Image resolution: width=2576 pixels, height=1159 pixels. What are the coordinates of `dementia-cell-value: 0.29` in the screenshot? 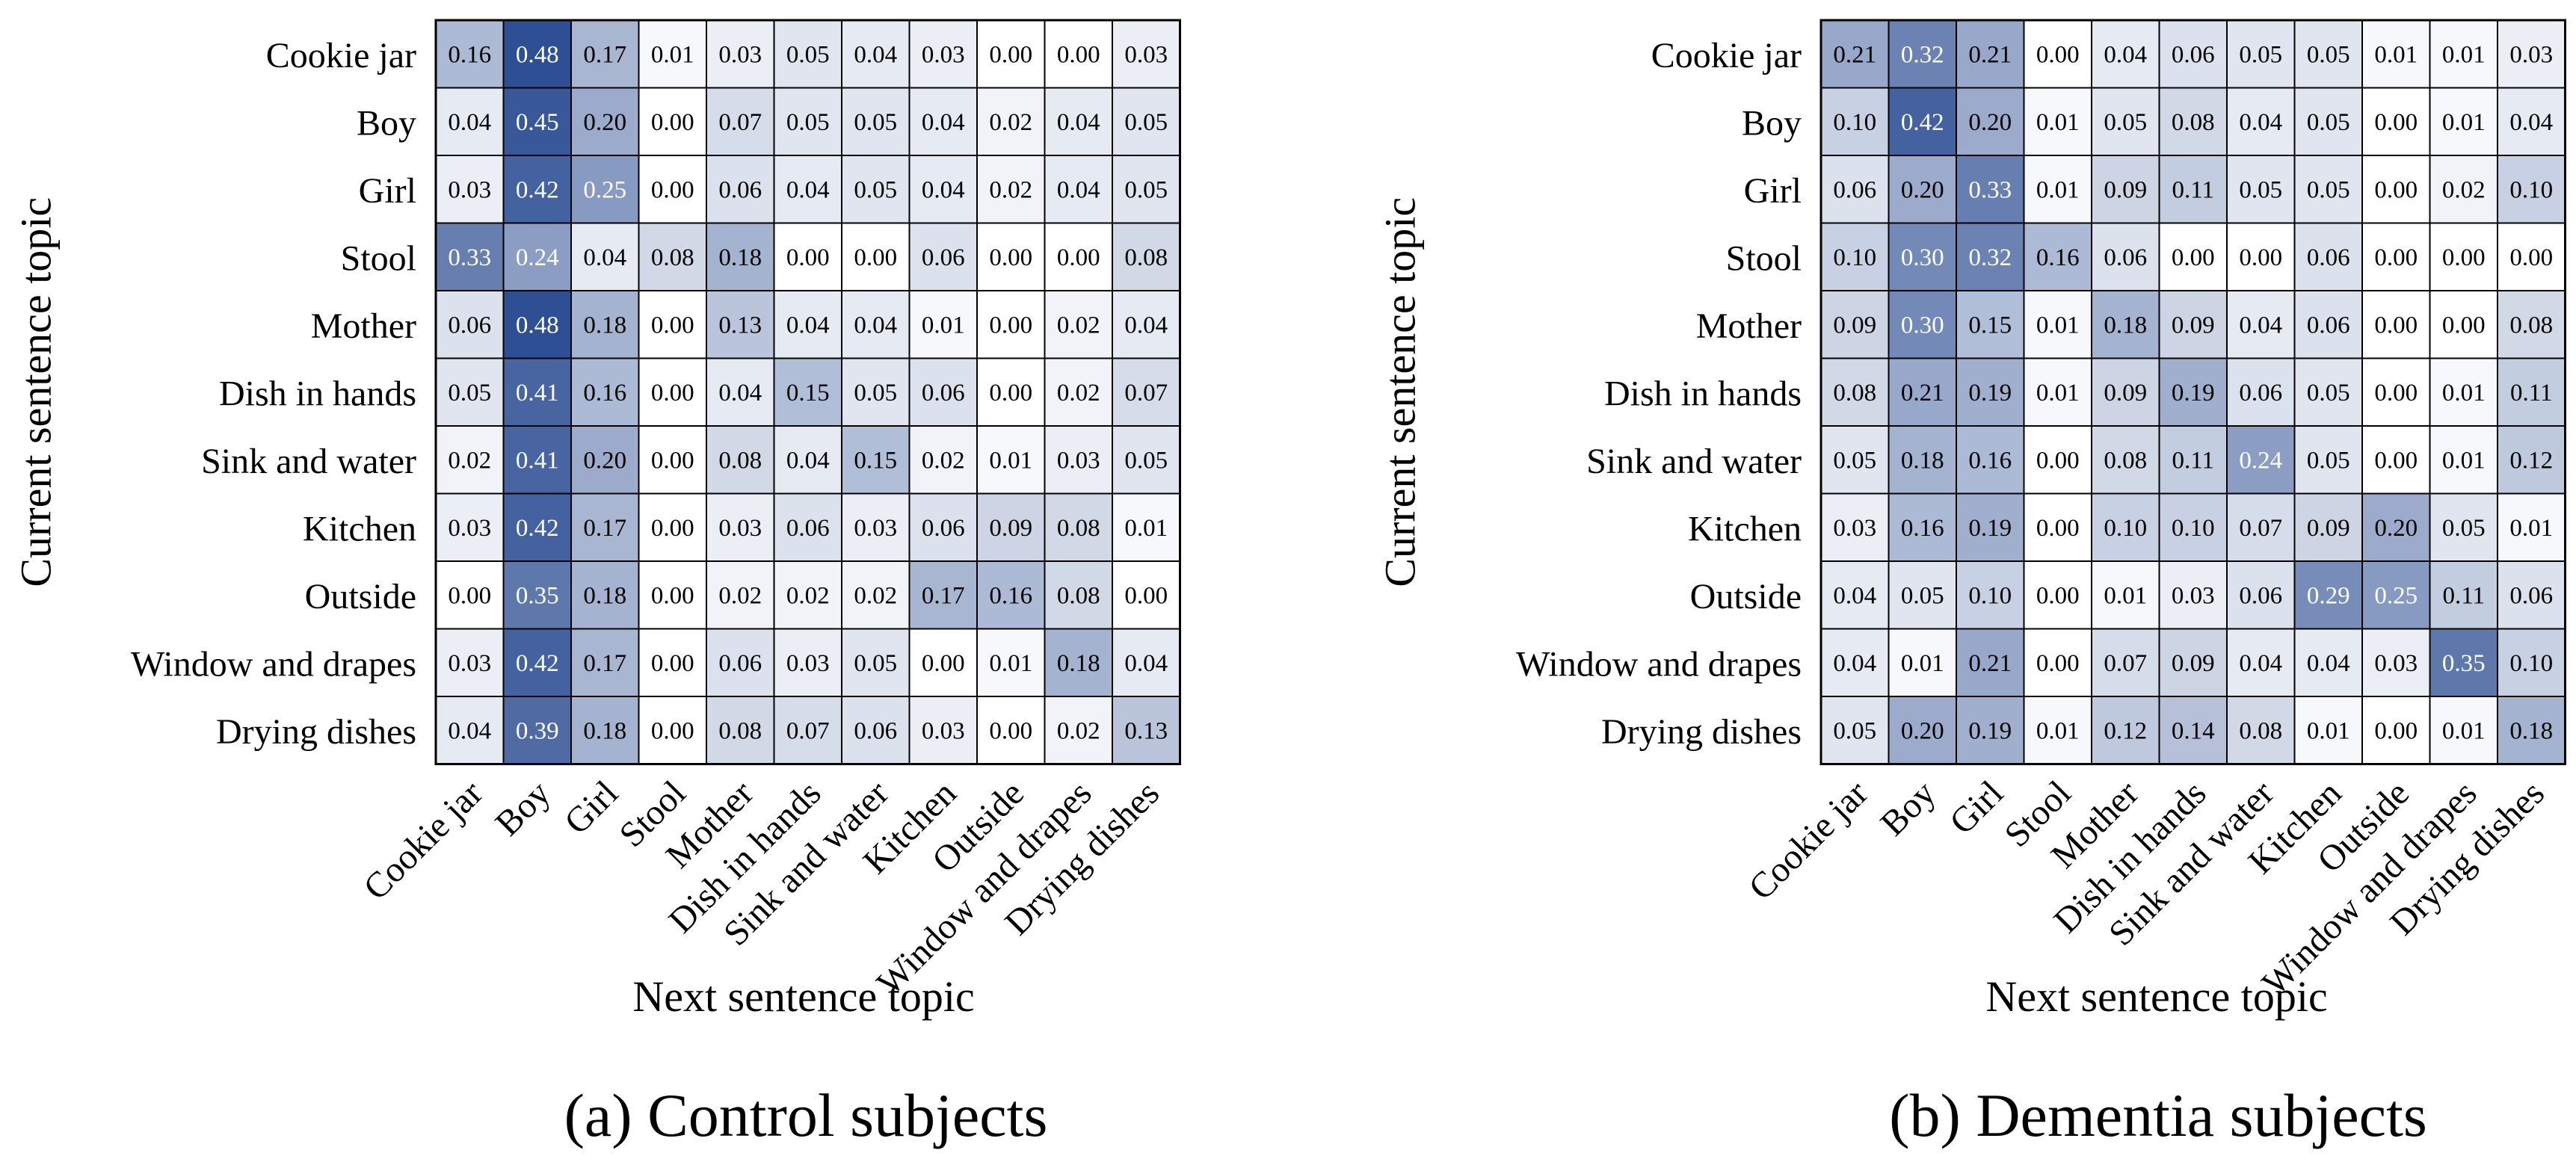 It's located at (2328, 595).